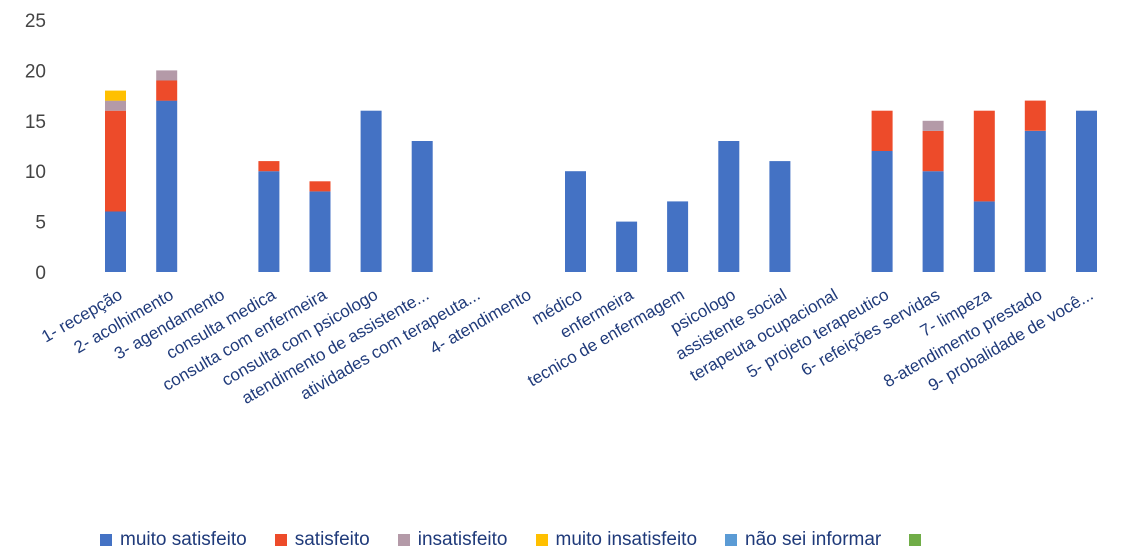  What do you see at coordinates (35, 147) in the screenshot?
I see `y-axis-ticks: 0 5 10 15 20 25` at bounding box center [35, 147].